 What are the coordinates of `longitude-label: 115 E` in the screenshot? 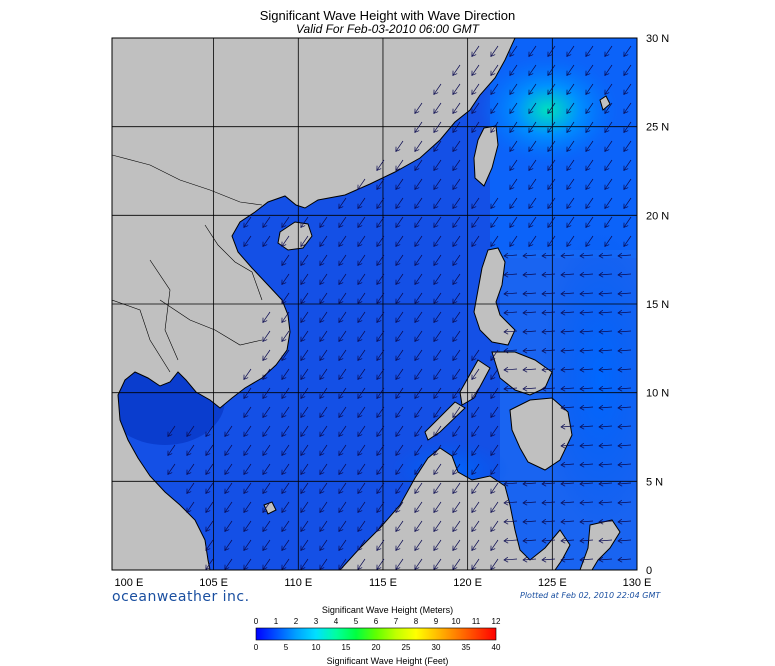 It's located at (383, 583).